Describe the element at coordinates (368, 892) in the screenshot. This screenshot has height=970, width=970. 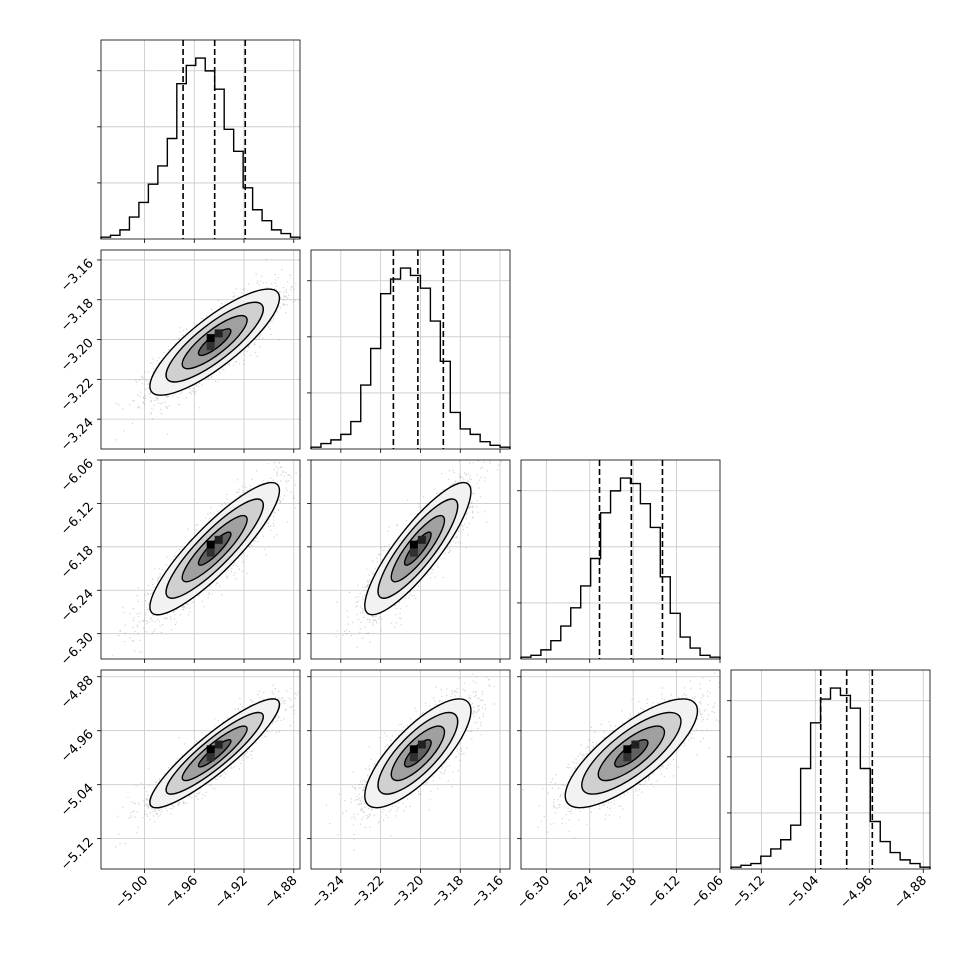
I see `x-tick-label: −3.22` at that location.